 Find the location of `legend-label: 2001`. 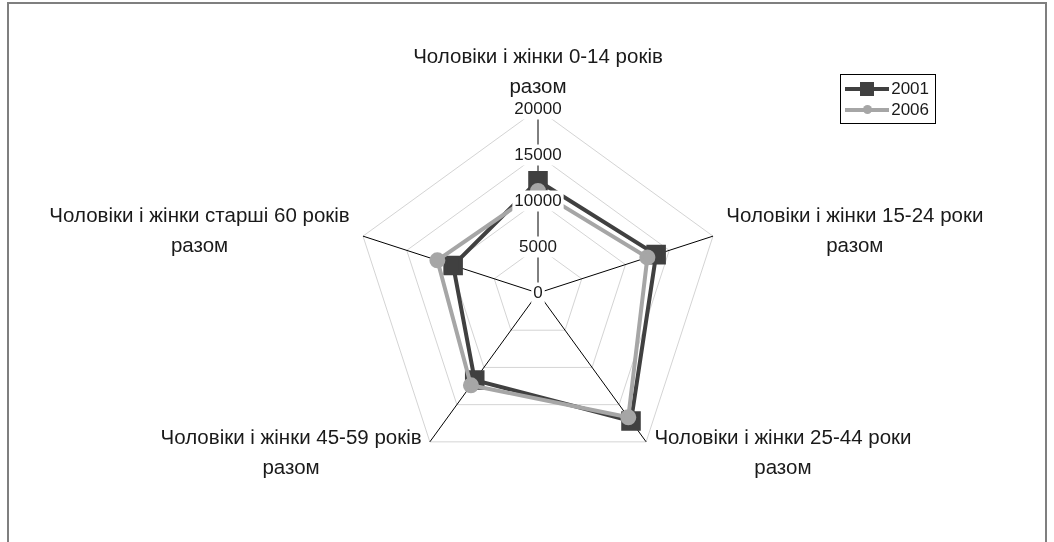

legend-label: 2001 is located at coordinates (910, 88).